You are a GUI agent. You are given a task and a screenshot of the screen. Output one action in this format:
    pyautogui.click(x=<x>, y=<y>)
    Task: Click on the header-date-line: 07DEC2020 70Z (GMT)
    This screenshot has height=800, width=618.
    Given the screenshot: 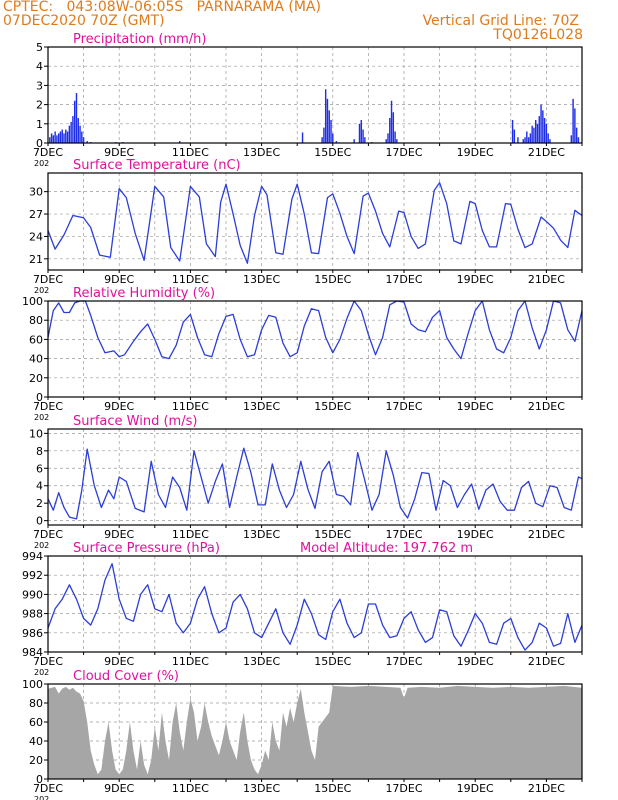 What is the action you would take?
    pyautogui.click(x=84, y=21)
    